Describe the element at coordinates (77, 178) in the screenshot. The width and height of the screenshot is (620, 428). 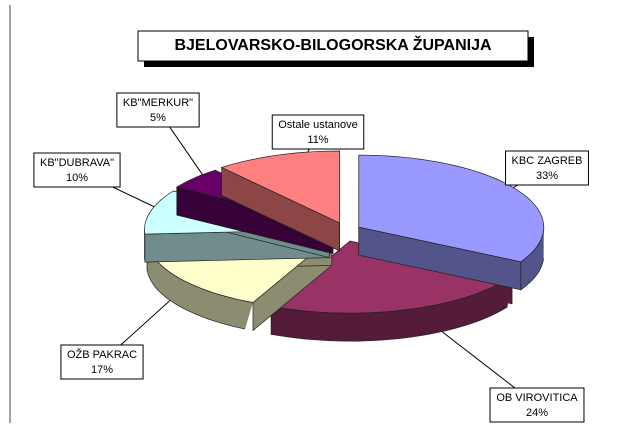
I see `value-label: 10%` at that location.